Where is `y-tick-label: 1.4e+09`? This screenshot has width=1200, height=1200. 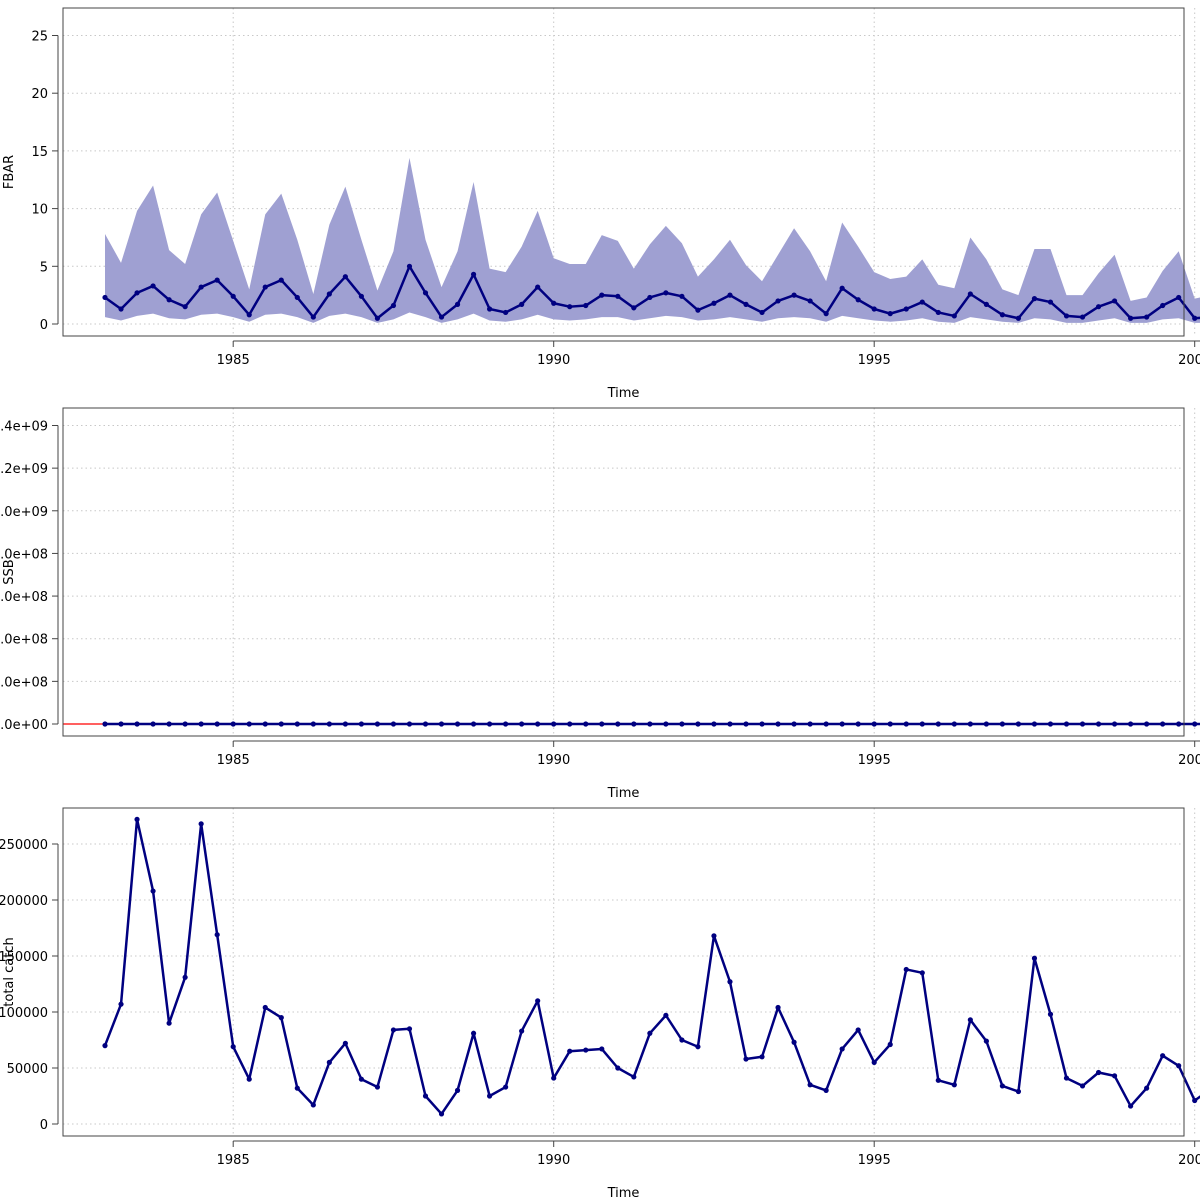 y-tick-label: 1.4e+09 is located at coordinates (24, 427).